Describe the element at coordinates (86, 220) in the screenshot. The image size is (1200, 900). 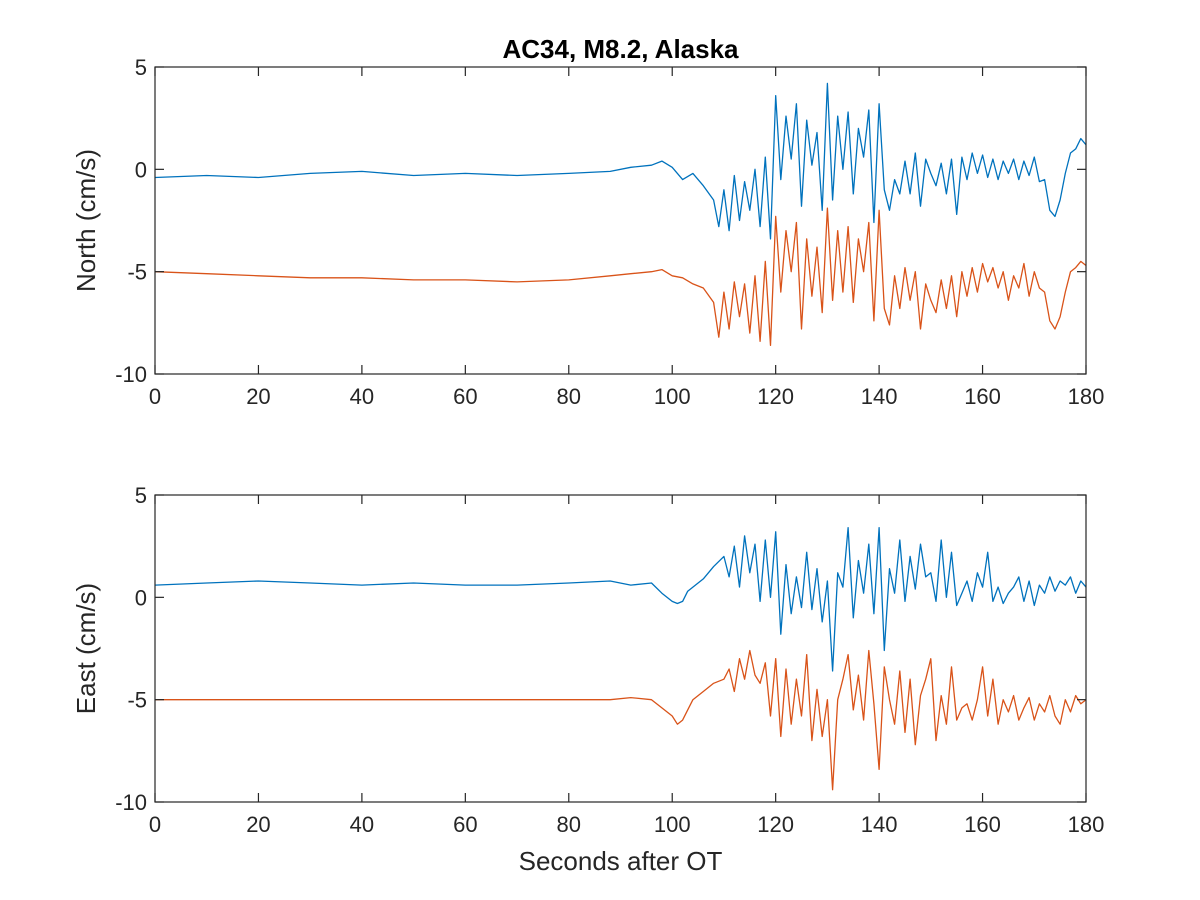
I see `y-axis-label: North (cm/s)` at that location.